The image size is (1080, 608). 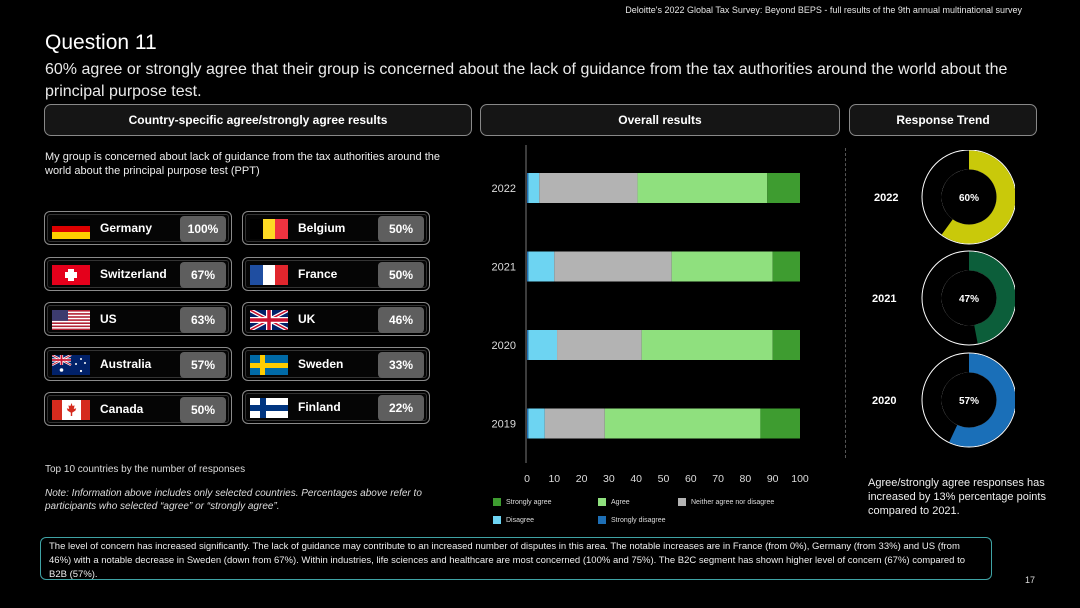 I want to click on country-name: Belgium, so click(x=322, y=228).